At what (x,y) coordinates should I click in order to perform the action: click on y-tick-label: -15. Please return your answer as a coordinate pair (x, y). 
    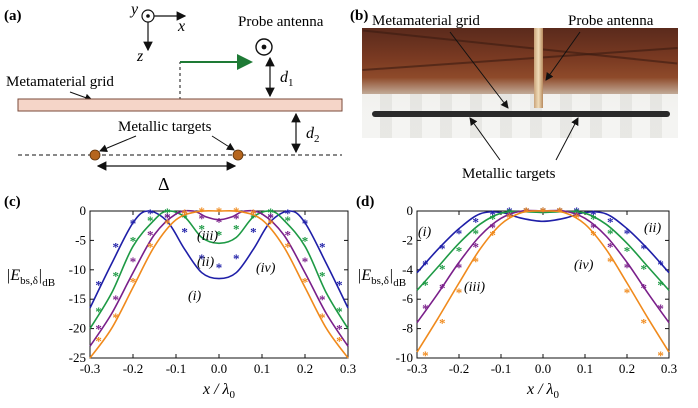
    Looking at the image, I should click on (77, 298).